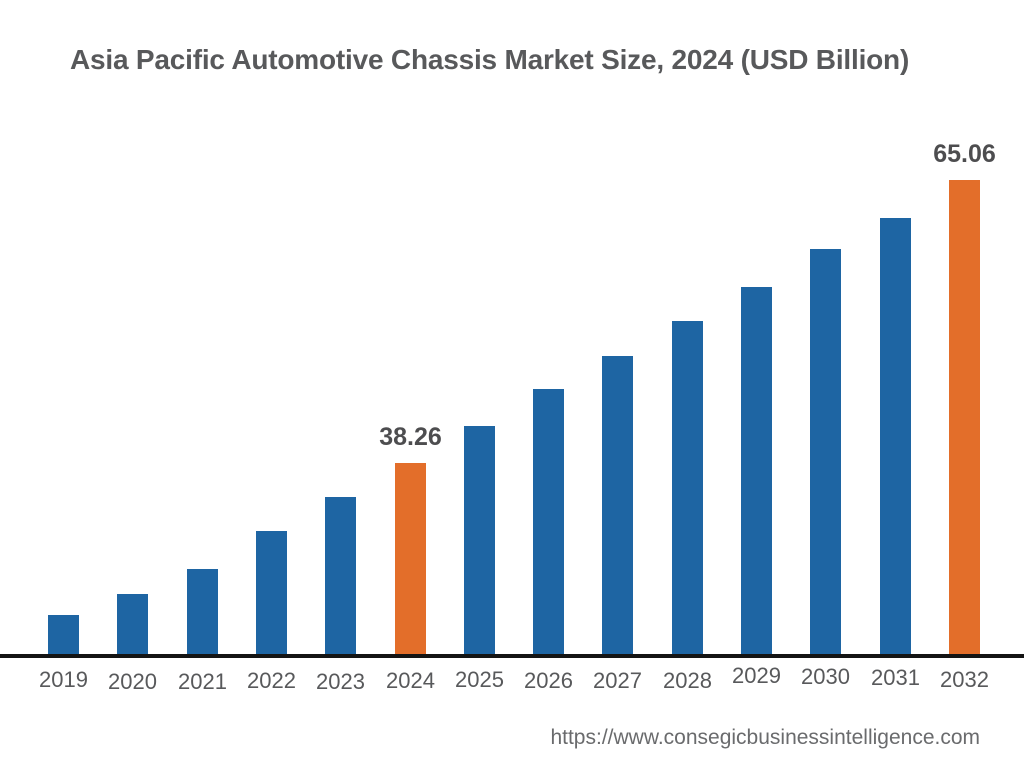 This screenshot has width=1024, height=768. What do you see at coordinates (964, 154) in the screenshot?
I see `value-label-2032: 65.06` at bounding box center [964, 154].